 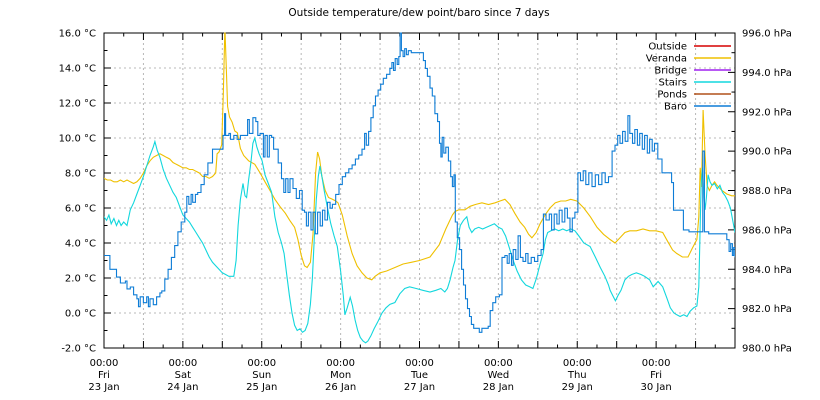 I want to click on svg-text: Thu, so click(x=577, y=375).